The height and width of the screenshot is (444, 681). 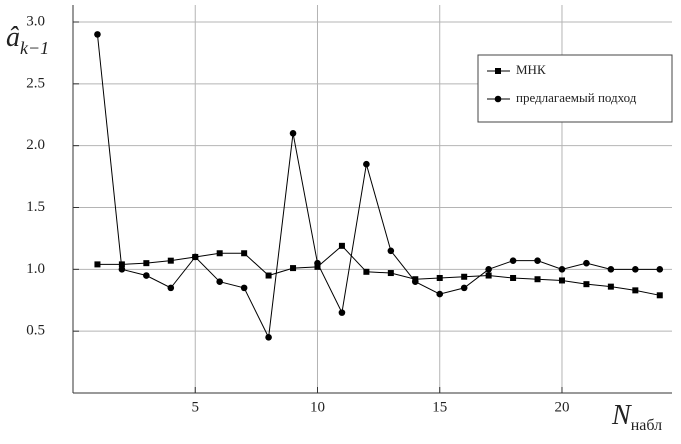 What do you see at coordinates (35, 331) in the screenshot?
I see `y-tick-label: 0.5` at bounding box center [35, 331].